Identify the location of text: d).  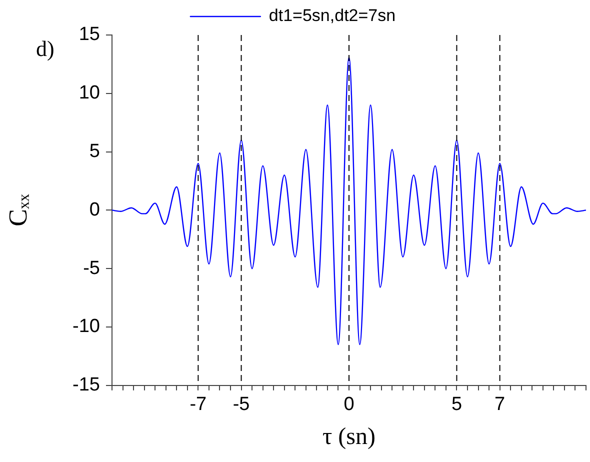
(45, 48).